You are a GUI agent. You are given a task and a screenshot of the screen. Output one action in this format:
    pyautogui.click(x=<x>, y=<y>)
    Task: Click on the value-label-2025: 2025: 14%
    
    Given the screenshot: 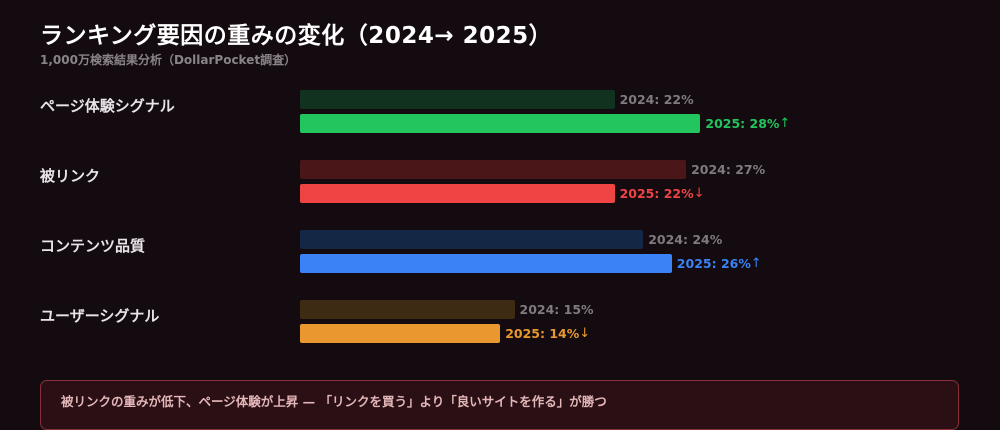 What is the action you would take?
    pyautogui.click(x=542, y=333)
    